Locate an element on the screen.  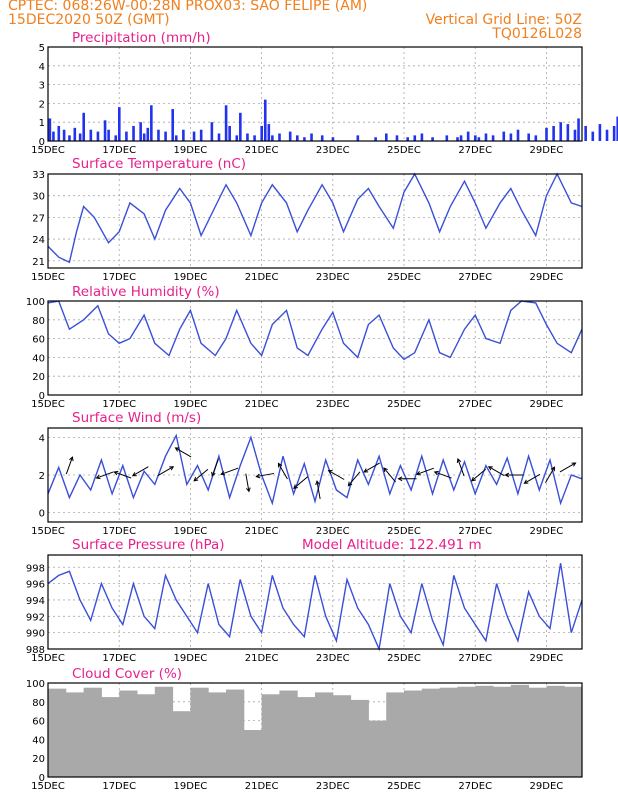
y-tick-label: 30 is located at coordinates (38, 197).